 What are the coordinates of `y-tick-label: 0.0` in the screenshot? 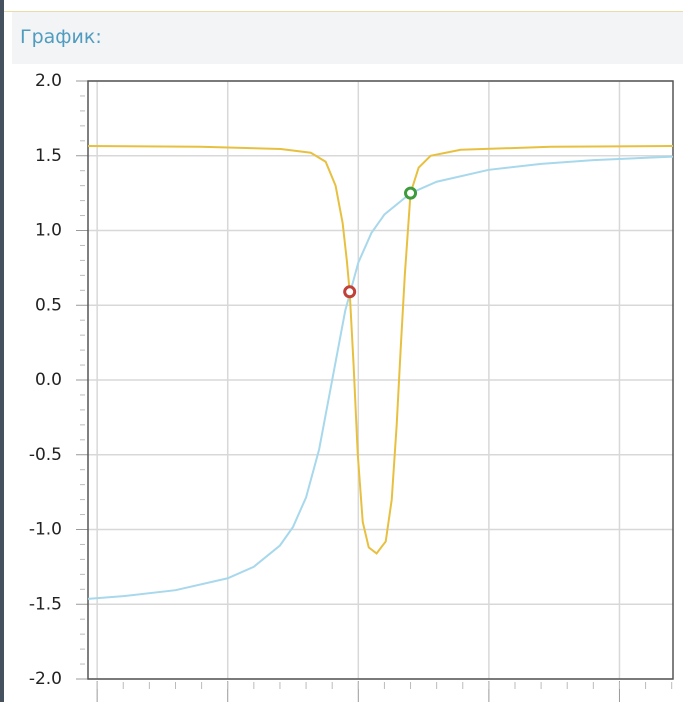 It's located at (48, 380).